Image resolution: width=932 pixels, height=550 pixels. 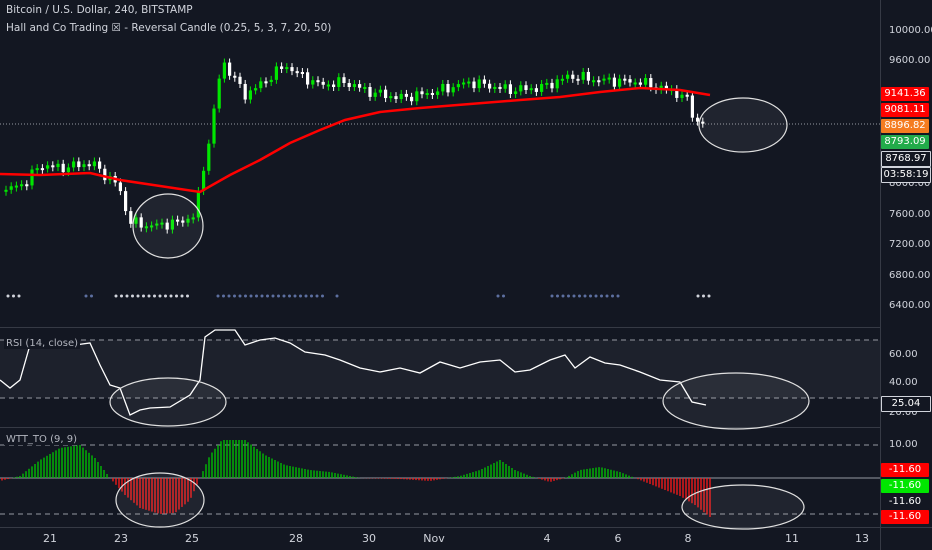 I want to click on rsi-tick: 20.00, so click(x=903, y=412).